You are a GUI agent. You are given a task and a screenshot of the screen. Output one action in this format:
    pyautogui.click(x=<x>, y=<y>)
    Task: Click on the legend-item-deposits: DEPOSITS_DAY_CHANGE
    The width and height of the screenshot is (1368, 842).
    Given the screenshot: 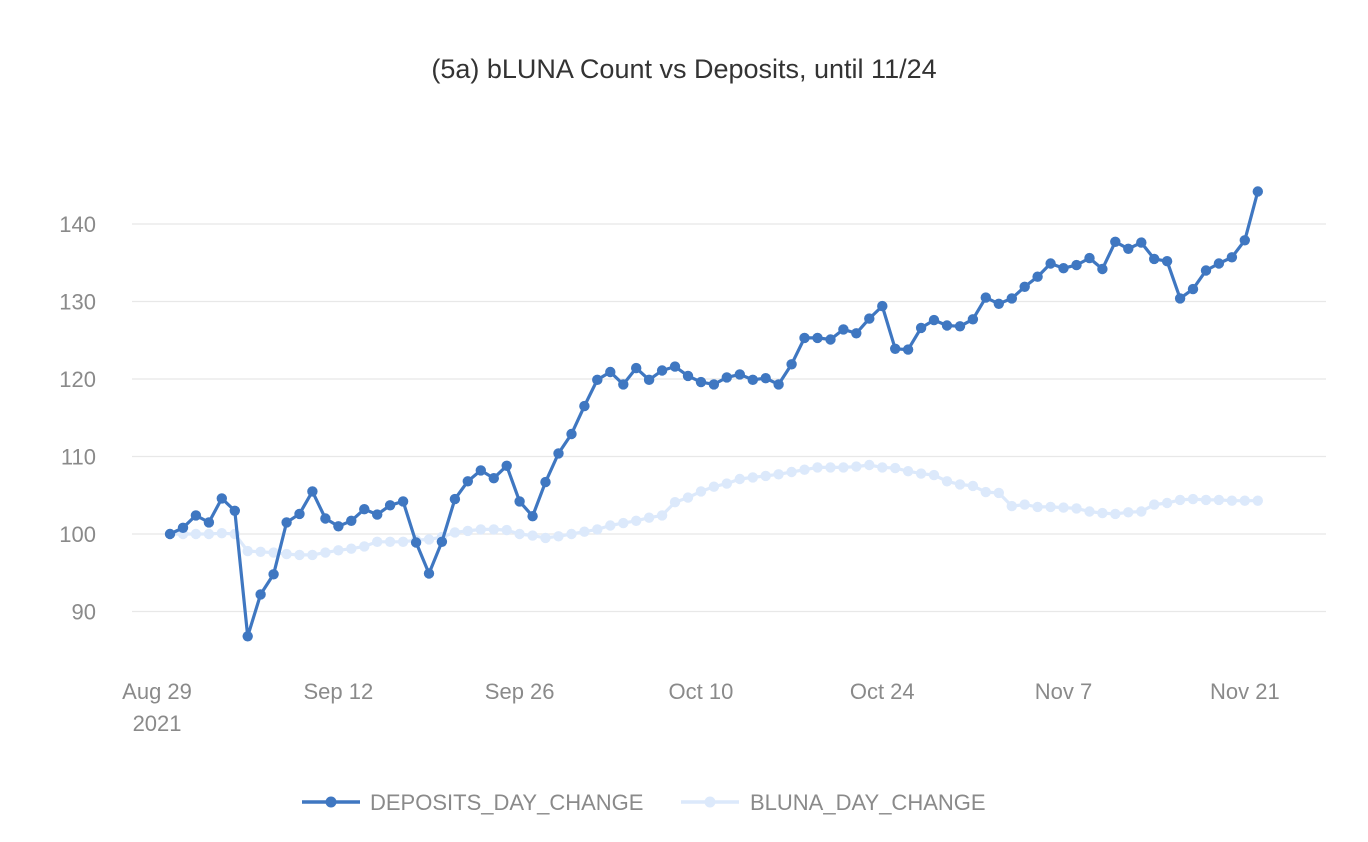 What is the action you would take?
    pyautogui.click(x=472, y=802)
    